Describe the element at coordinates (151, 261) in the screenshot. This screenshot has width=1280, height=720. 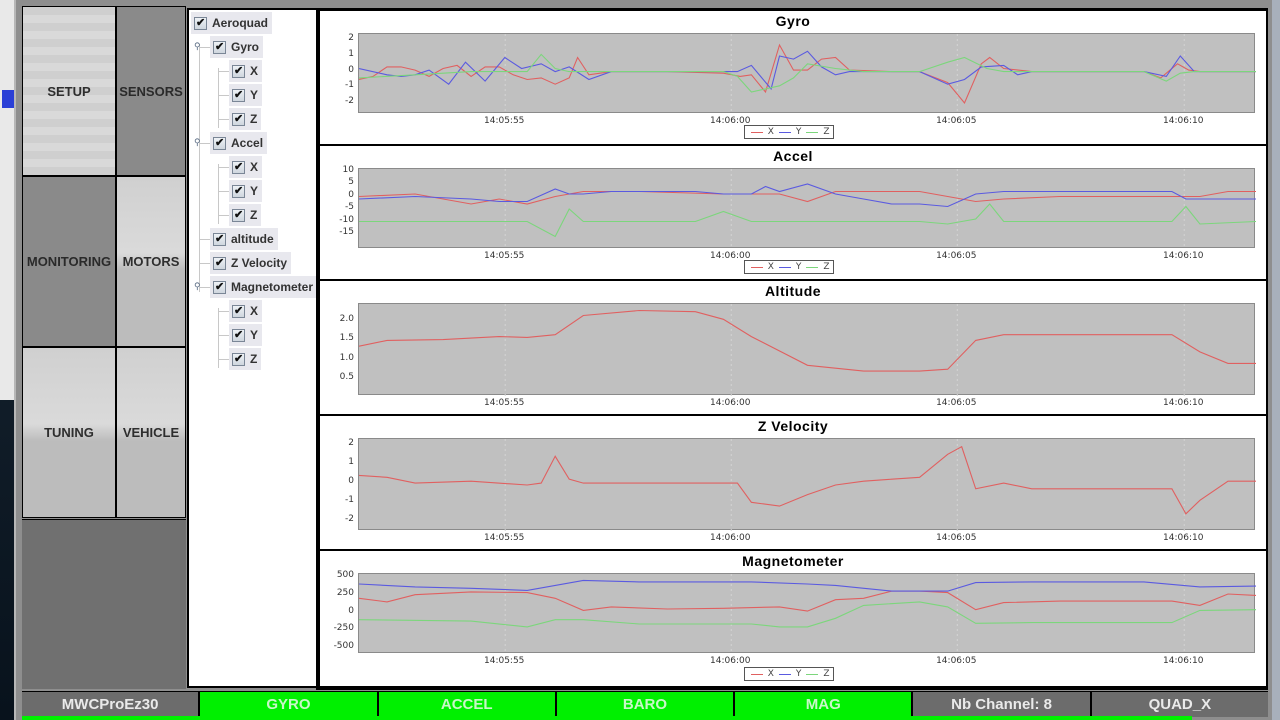
I see `nav-motors-button: MOTORS` at that location.